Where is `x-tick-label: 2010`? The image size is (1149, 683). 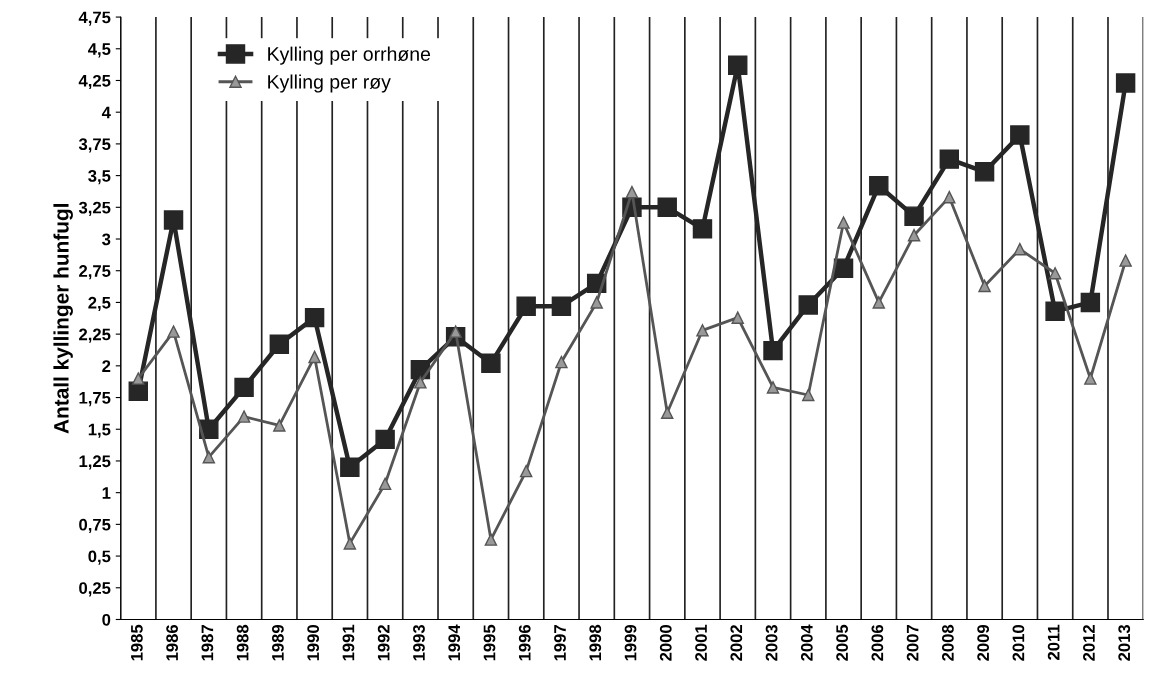
x-tick-label: 2010 is located at coordinates (1018, 643).